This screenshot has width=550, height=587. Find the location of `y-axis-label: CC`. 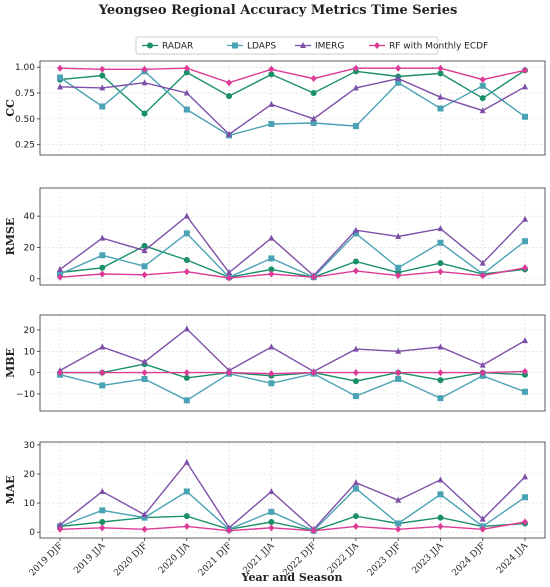

y-axis-label: CC is located at coordinates (10, 108).